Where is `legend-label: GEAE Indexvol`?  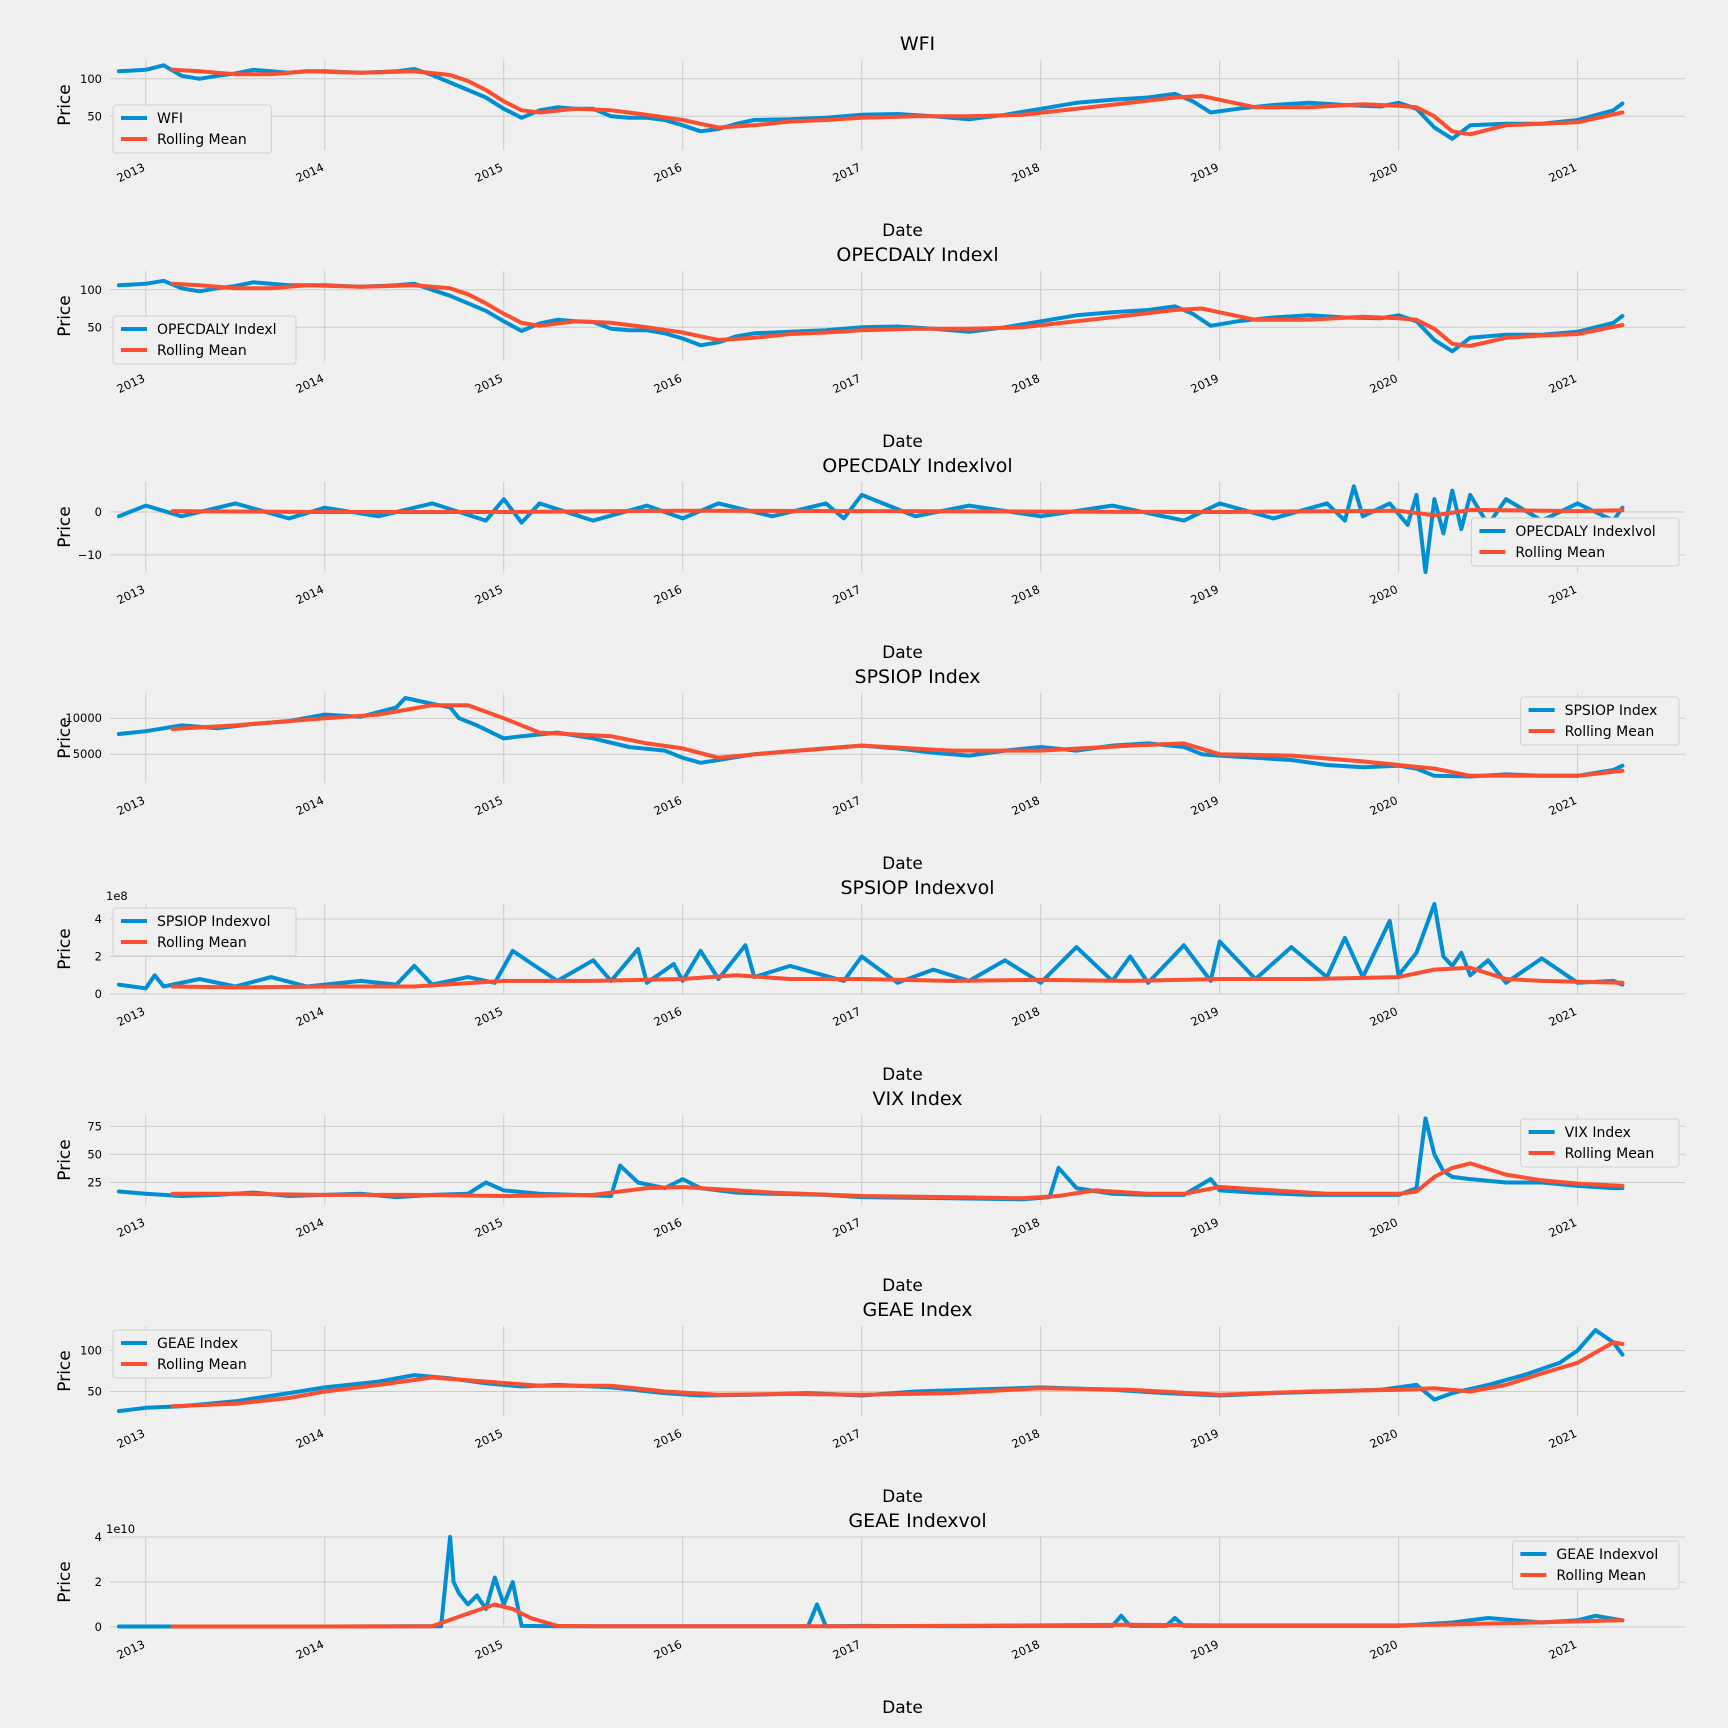 legend-label: GEAE Indexvol is located at coordinates (1607, 1555).